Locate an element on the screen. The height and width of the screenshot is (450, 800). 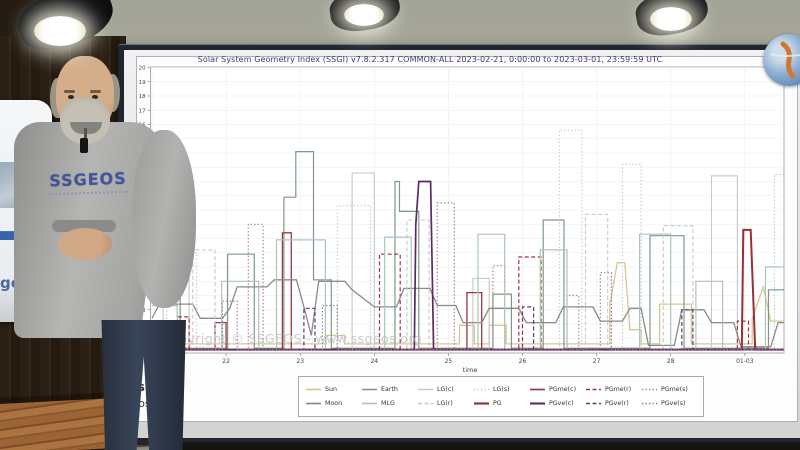
zipper-pull is located at coordinates (84, 145).